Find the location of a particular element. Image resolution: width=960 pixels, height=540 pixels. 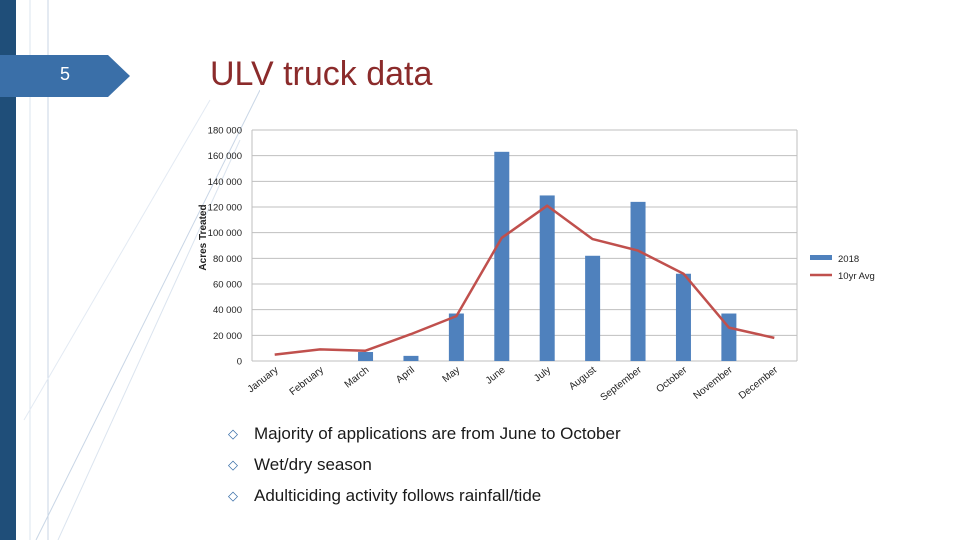

x-tick-label: October is located at coordinates (671, 379).